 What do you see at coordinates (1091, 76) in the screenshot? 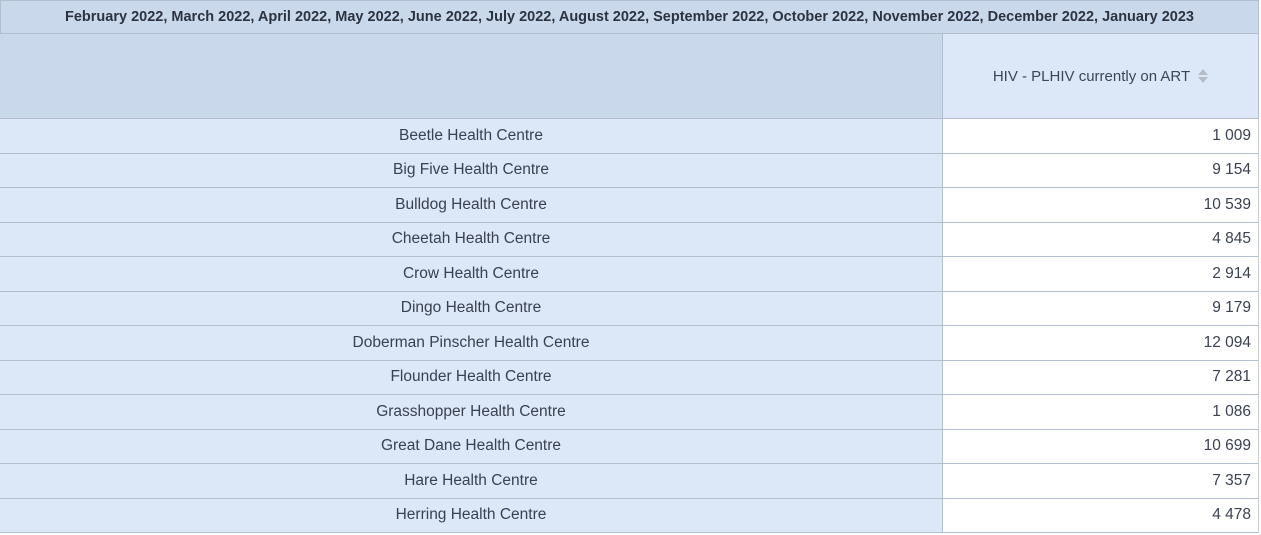
I see `column-header-label: HIV - PLHIV currently on ART` at bounding box center [1091, 76].